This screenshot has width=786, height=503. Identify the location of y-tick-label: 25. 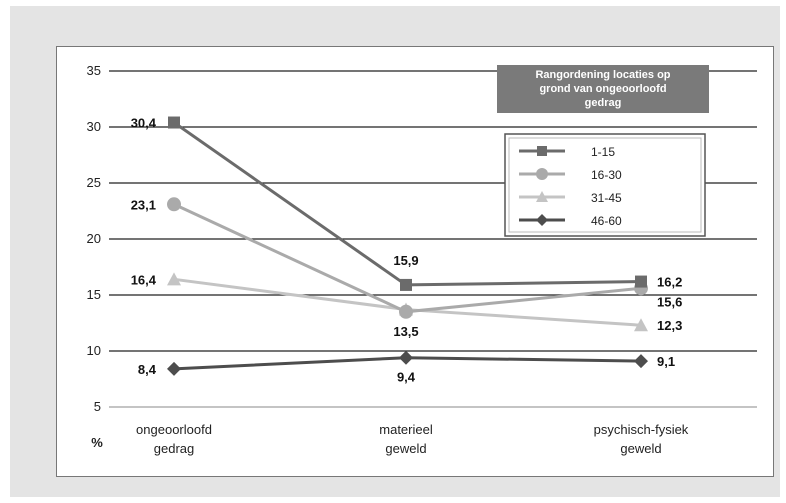
(94, 182).